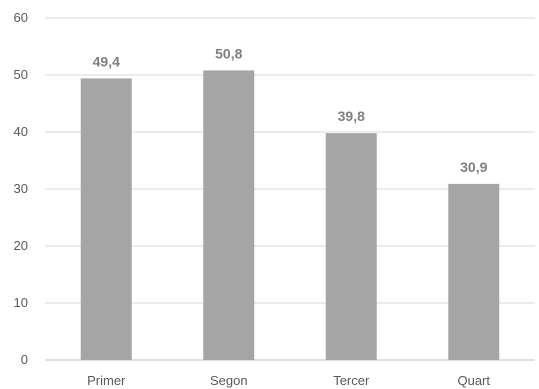 Image resolution: width=539 pixels, height=389 pixels. Describe the element at coordinates (24, 359) in the screenshot. I see `y-tick-label: 0` at that location.